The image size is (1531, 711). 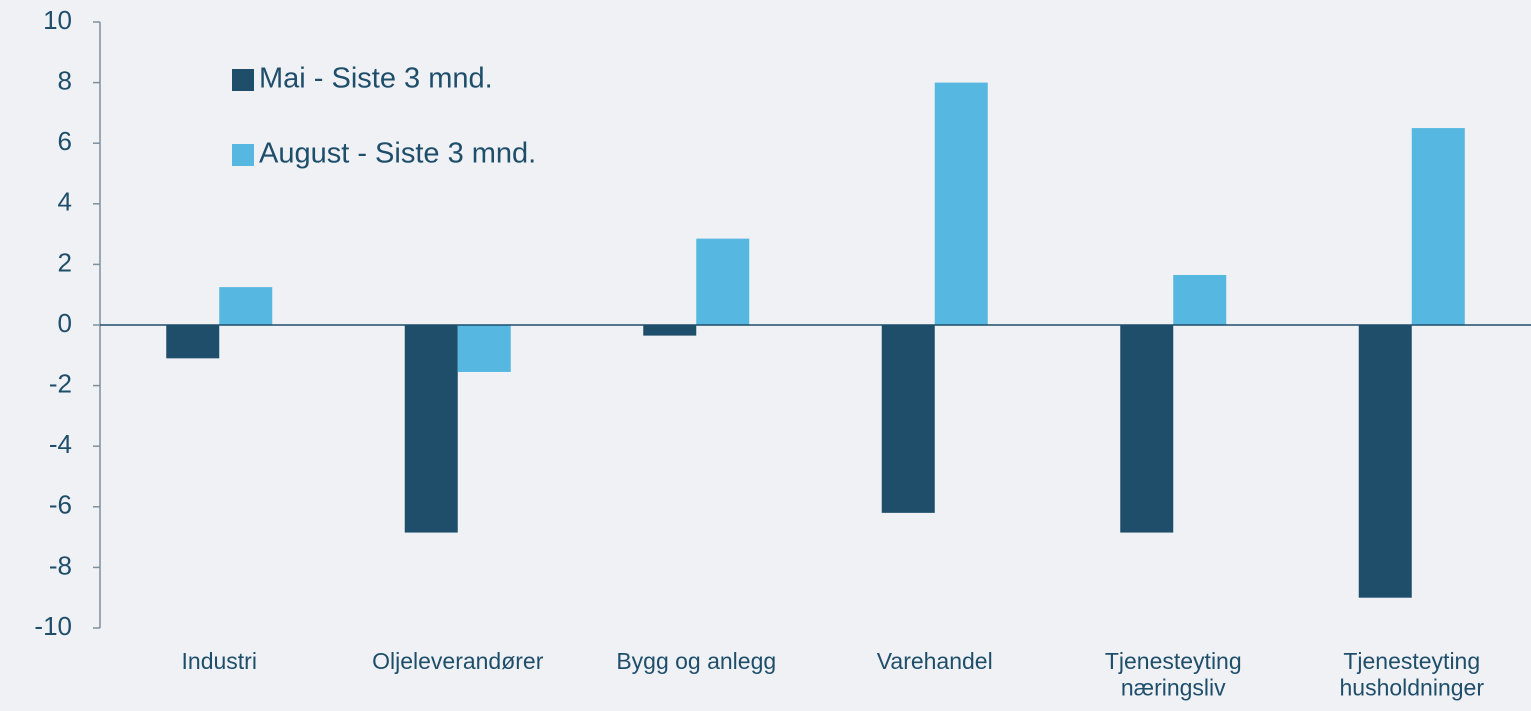 I want to click on y-tick-label: -10, so click(x=53, y=626).